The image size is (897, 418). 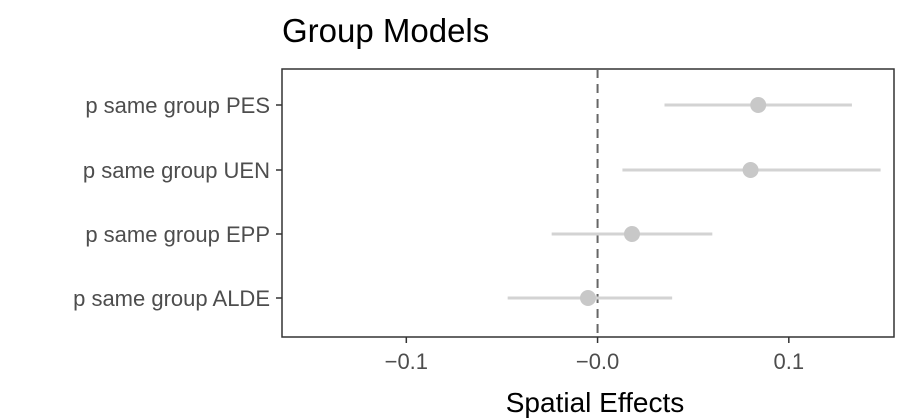 I want to click on x-tick-label: −0.0, so click(x=597, y=361).